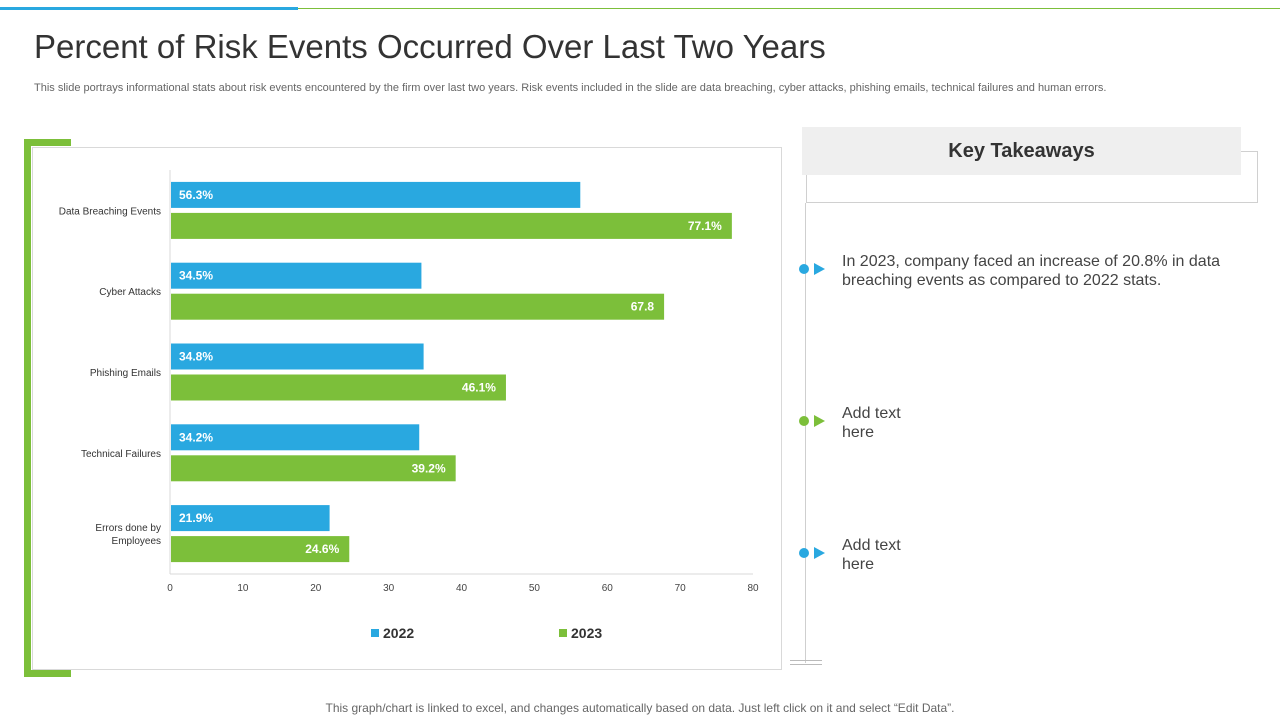  Describe the element at coordinates (535, 588) in the screenshot. I see `x-tick-label: 50` at that location.